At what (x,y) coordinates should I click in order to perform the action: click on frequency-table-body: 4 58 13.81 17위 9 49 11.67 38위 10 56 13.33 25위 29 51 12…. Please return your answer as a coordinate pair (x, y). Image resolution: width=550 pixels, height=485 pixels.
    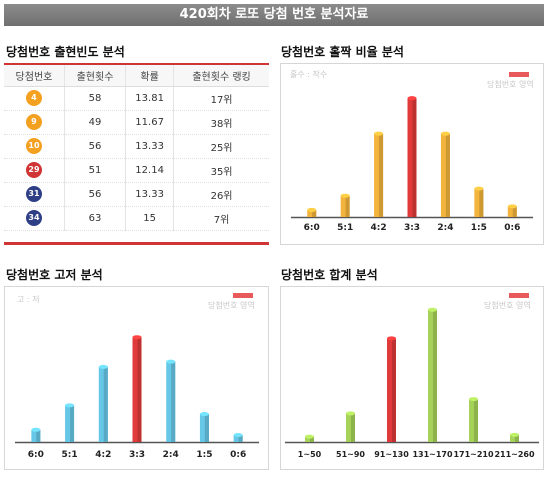
    Looking at the image, I should click on (136, 158).